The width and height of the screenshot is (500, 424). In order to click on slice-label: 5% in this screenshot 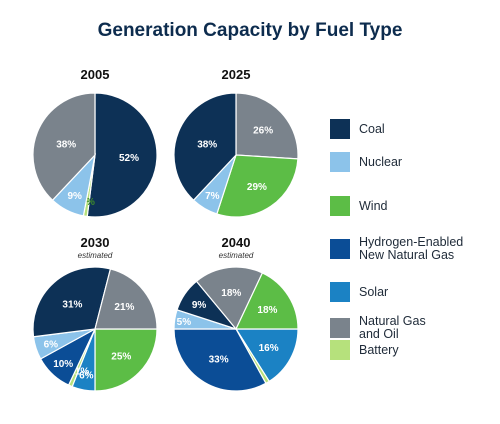, I will do `click(184, 322)`.